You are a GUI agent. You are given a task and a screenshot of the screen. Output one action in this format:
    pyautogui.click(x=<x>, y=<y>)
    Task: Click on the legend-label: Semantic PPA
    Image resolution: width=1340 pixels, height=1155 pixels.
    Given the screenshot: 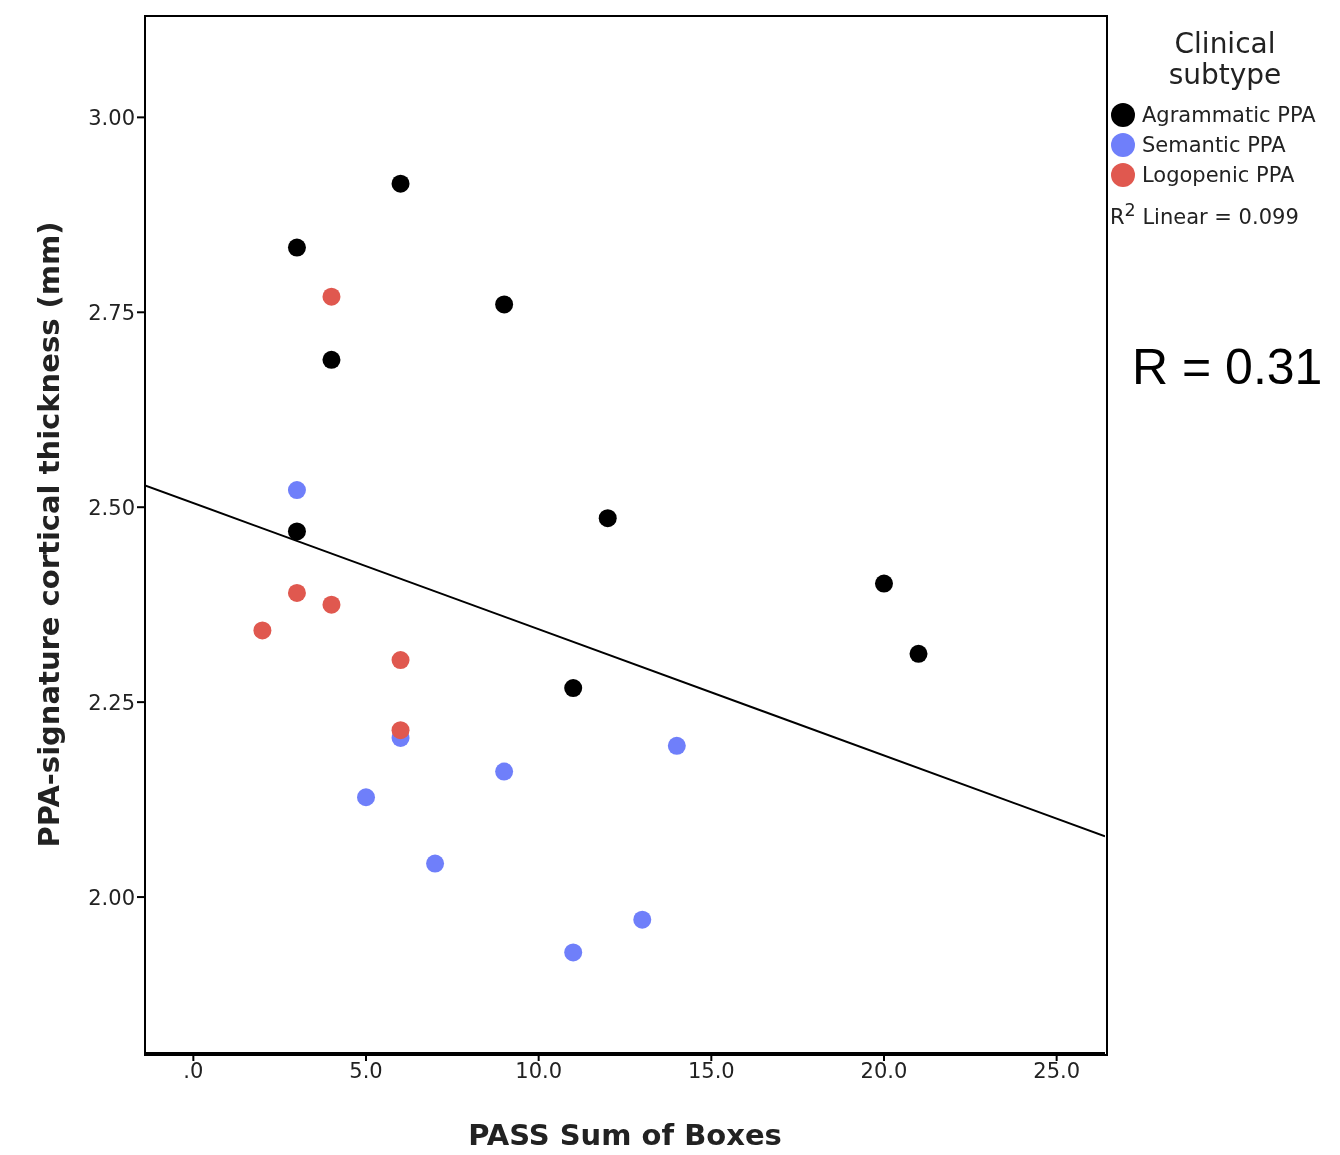 What is the action you would take?
    pyautogui.click(x=1214, y=145)
    